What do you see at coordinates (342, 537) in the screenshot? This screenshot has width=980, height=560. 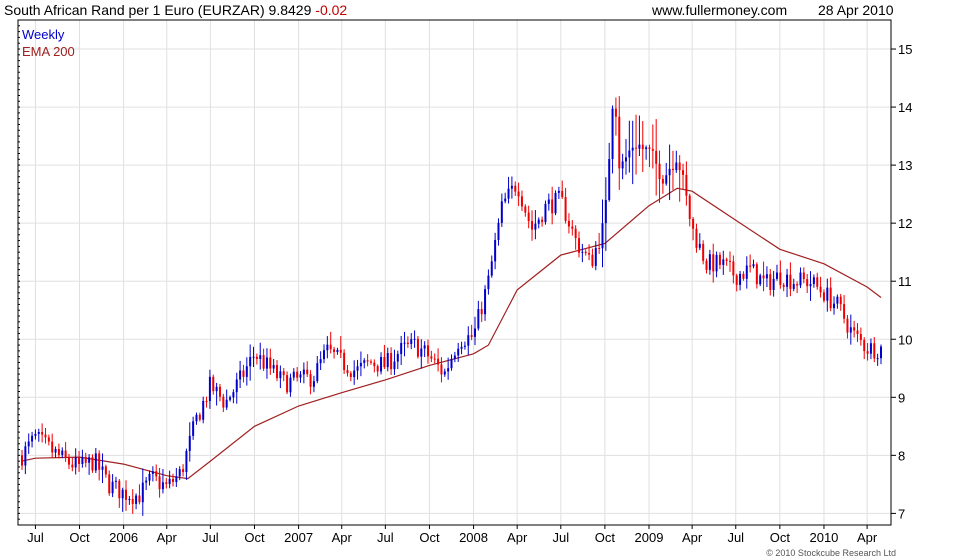 I see `x-tick-label: Apr` at bounding box center [342, 537].